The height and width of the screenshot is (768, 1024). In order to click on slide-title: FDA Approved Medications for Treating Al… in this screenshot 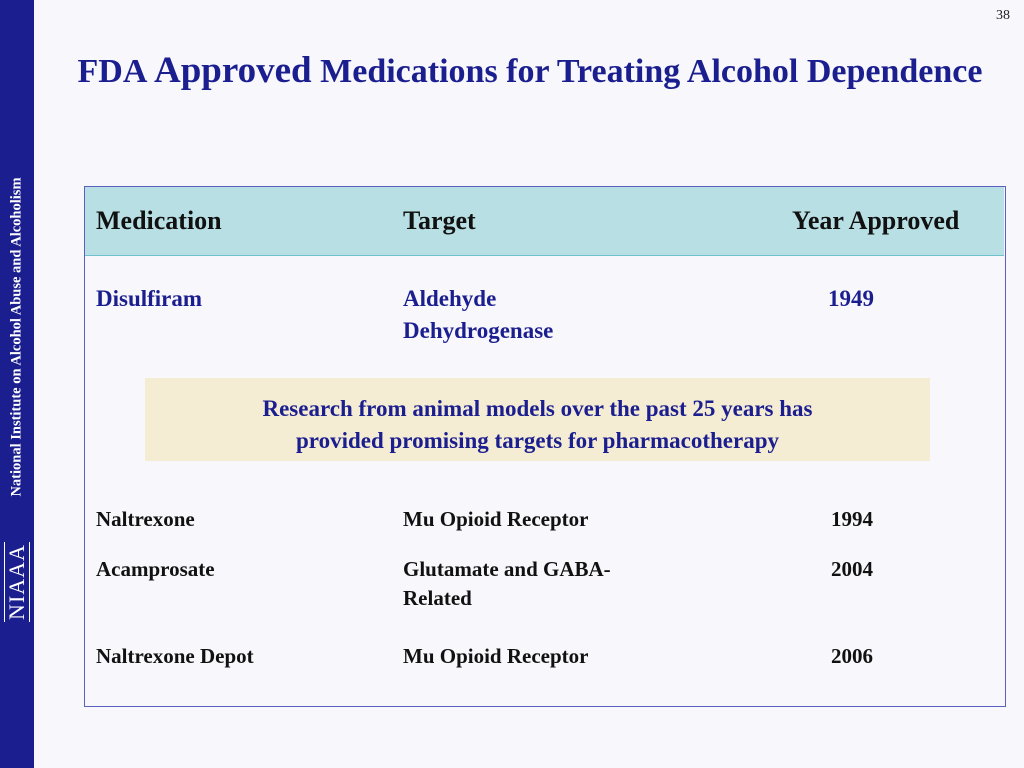, I will do `click(530, 71)`.